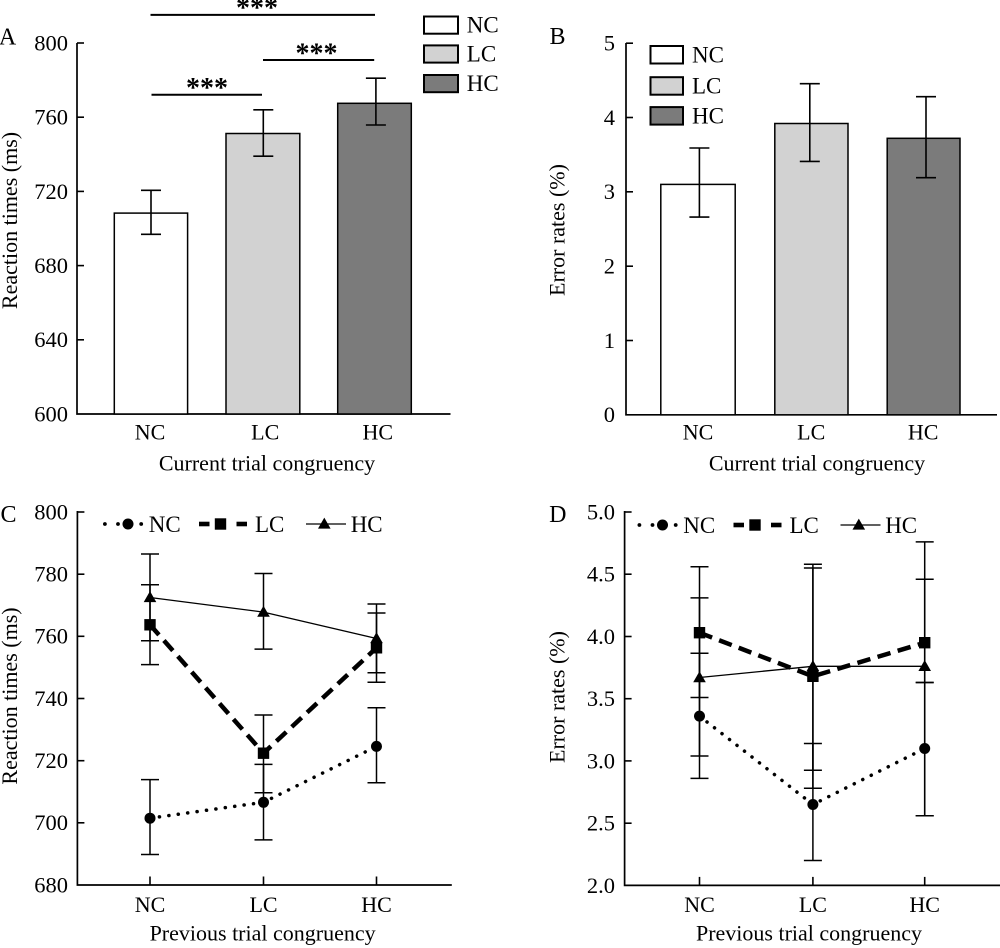 The image size is (1000, 948). Describe the element at coordinates (601, 760) in the screenshot. I see `svg-text: 3.0` at that location.